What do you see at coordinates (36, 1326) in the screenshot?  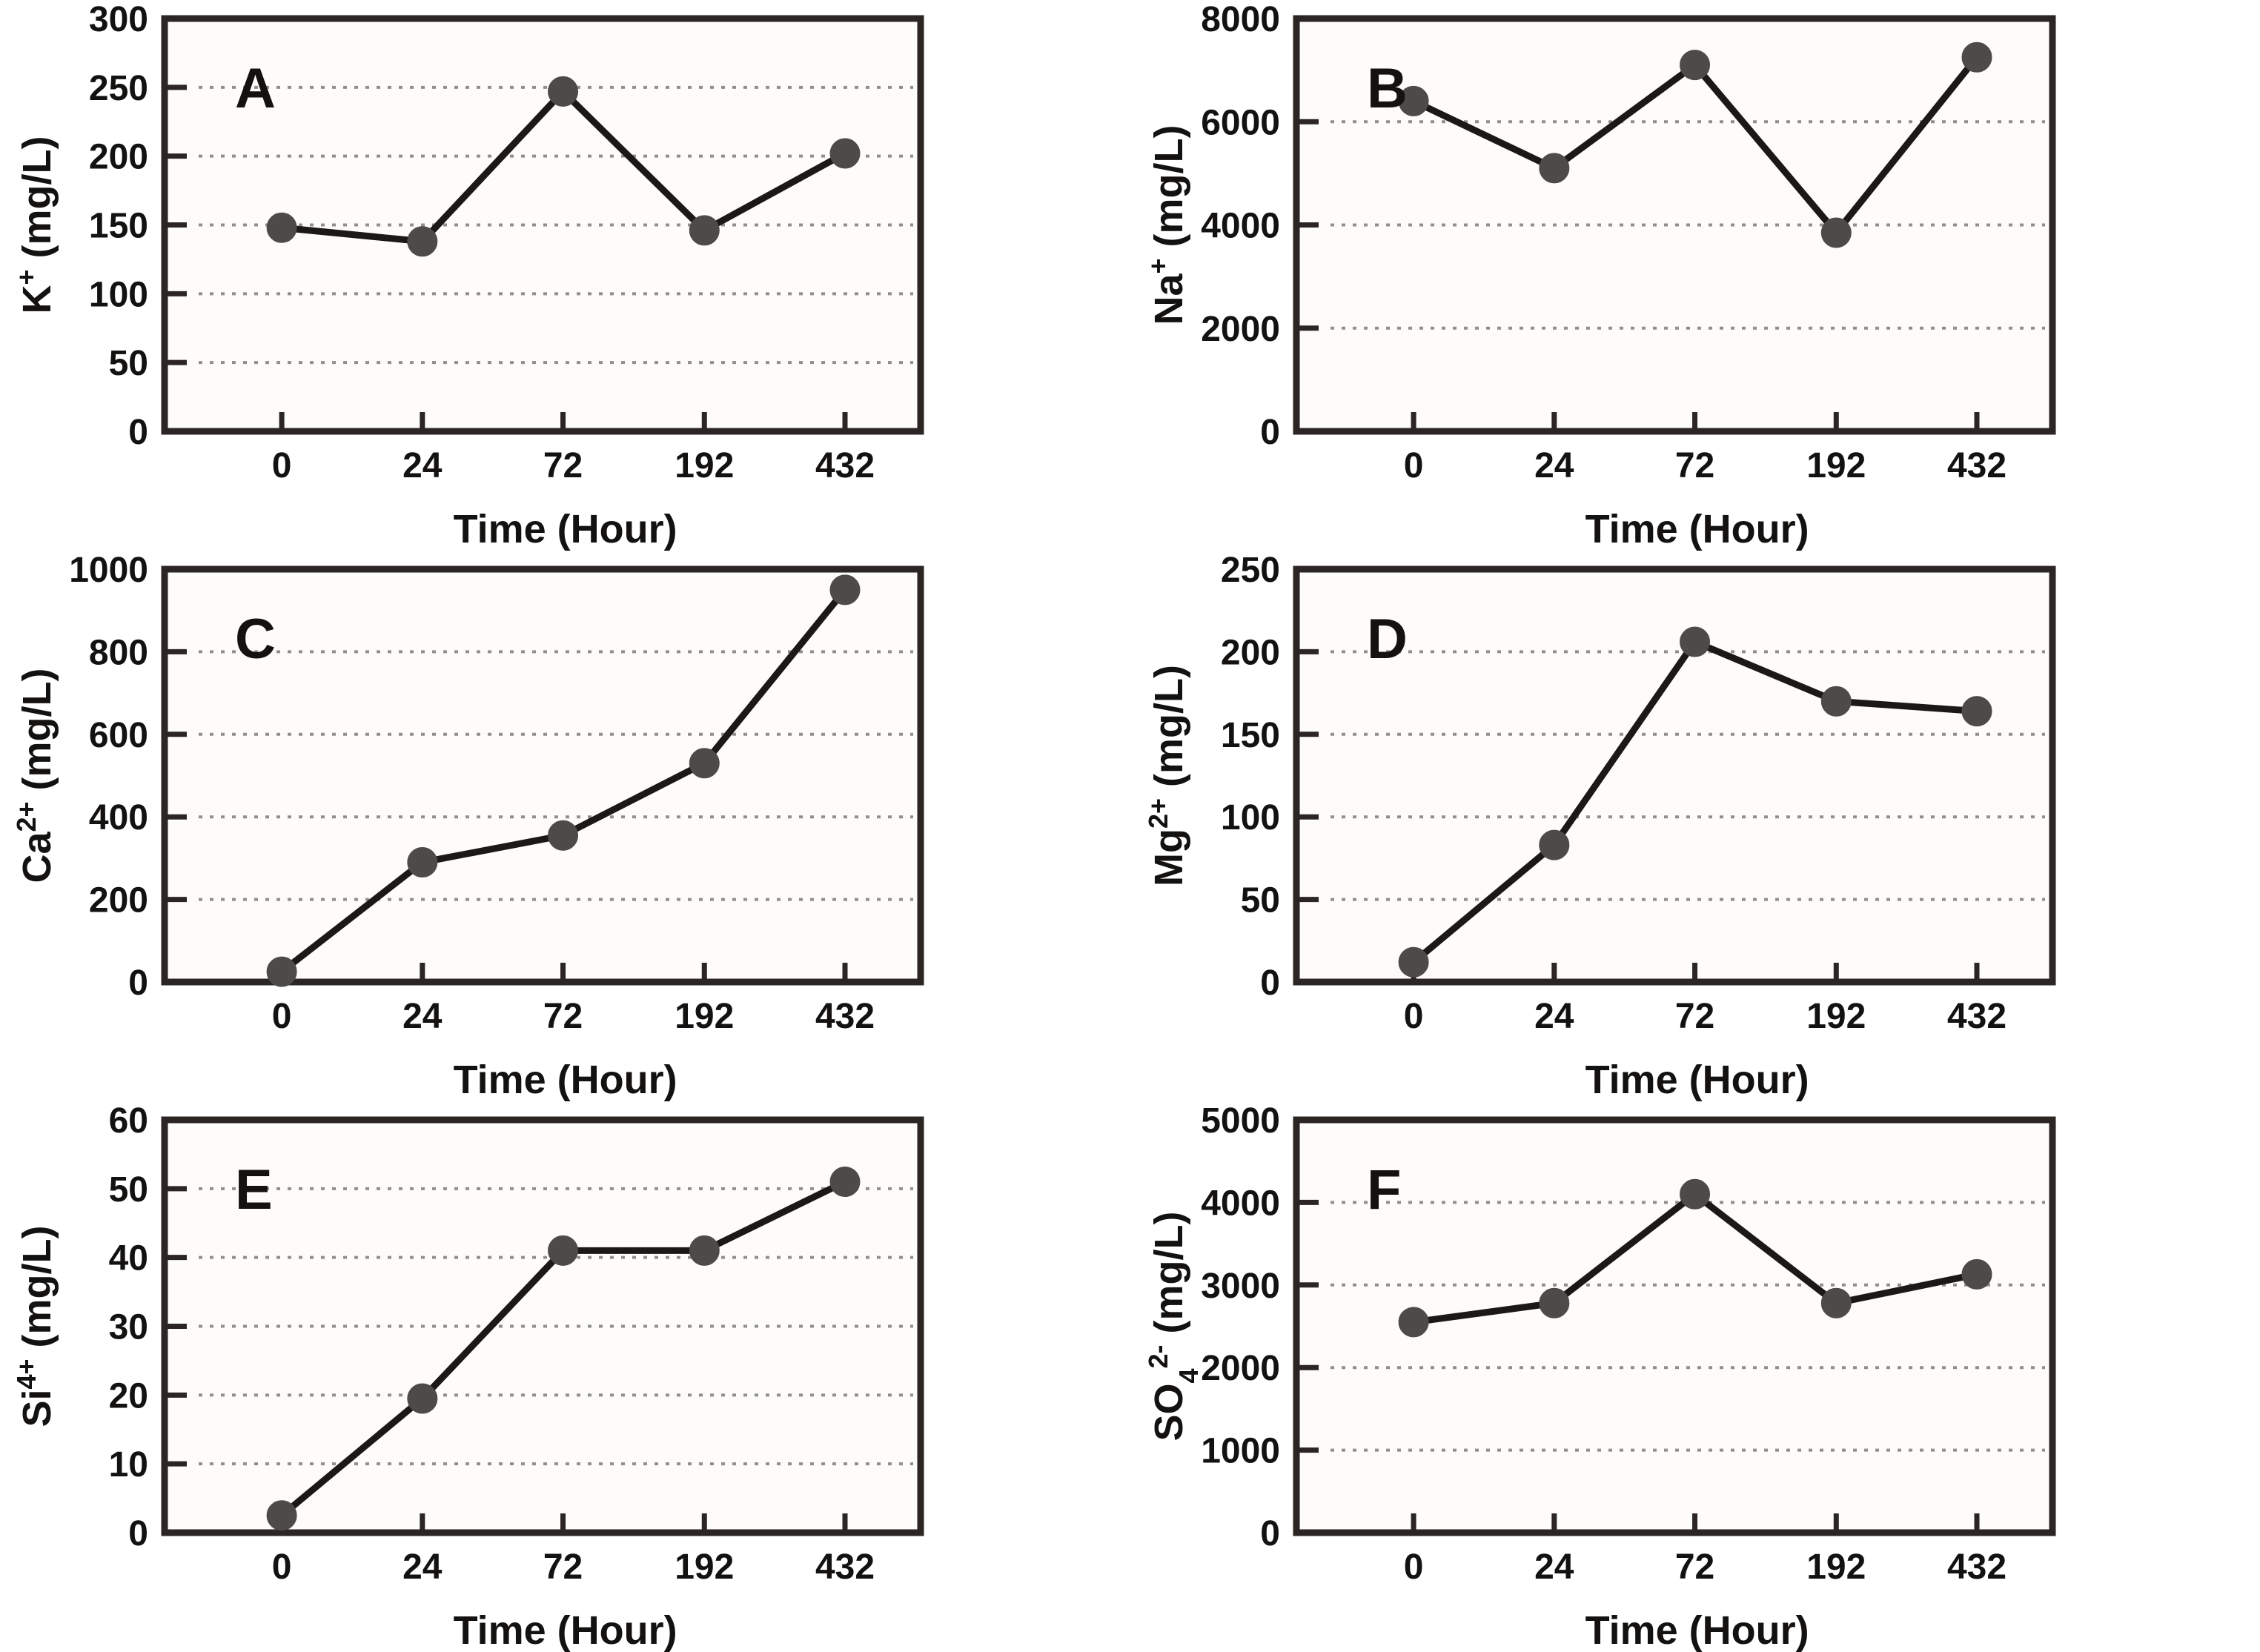 I see `y-axis-label: Si4+ (mg/L)` at bounding box center [36, 1326].